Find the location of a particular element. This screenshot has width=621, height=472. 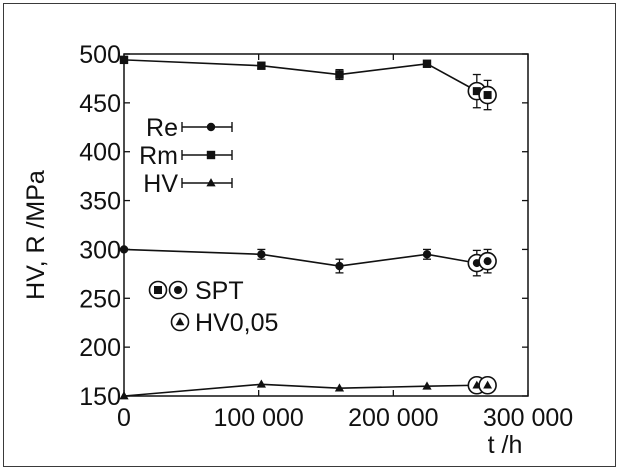

x-tick-label: 0 is located at coordinates (124, 418).